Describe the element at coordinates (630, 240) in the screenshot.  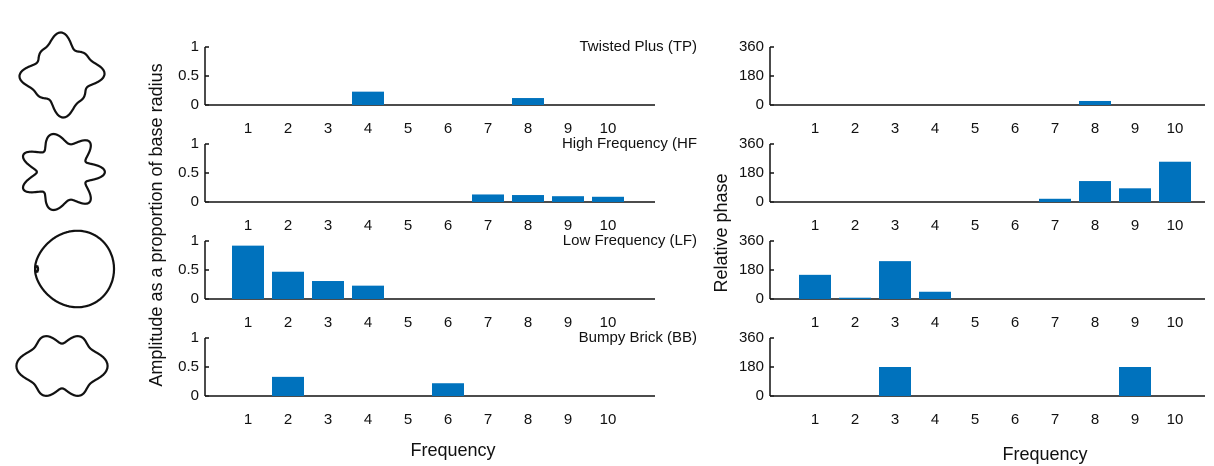
I see `panel-title: Low Frequency (LF)` at that location.